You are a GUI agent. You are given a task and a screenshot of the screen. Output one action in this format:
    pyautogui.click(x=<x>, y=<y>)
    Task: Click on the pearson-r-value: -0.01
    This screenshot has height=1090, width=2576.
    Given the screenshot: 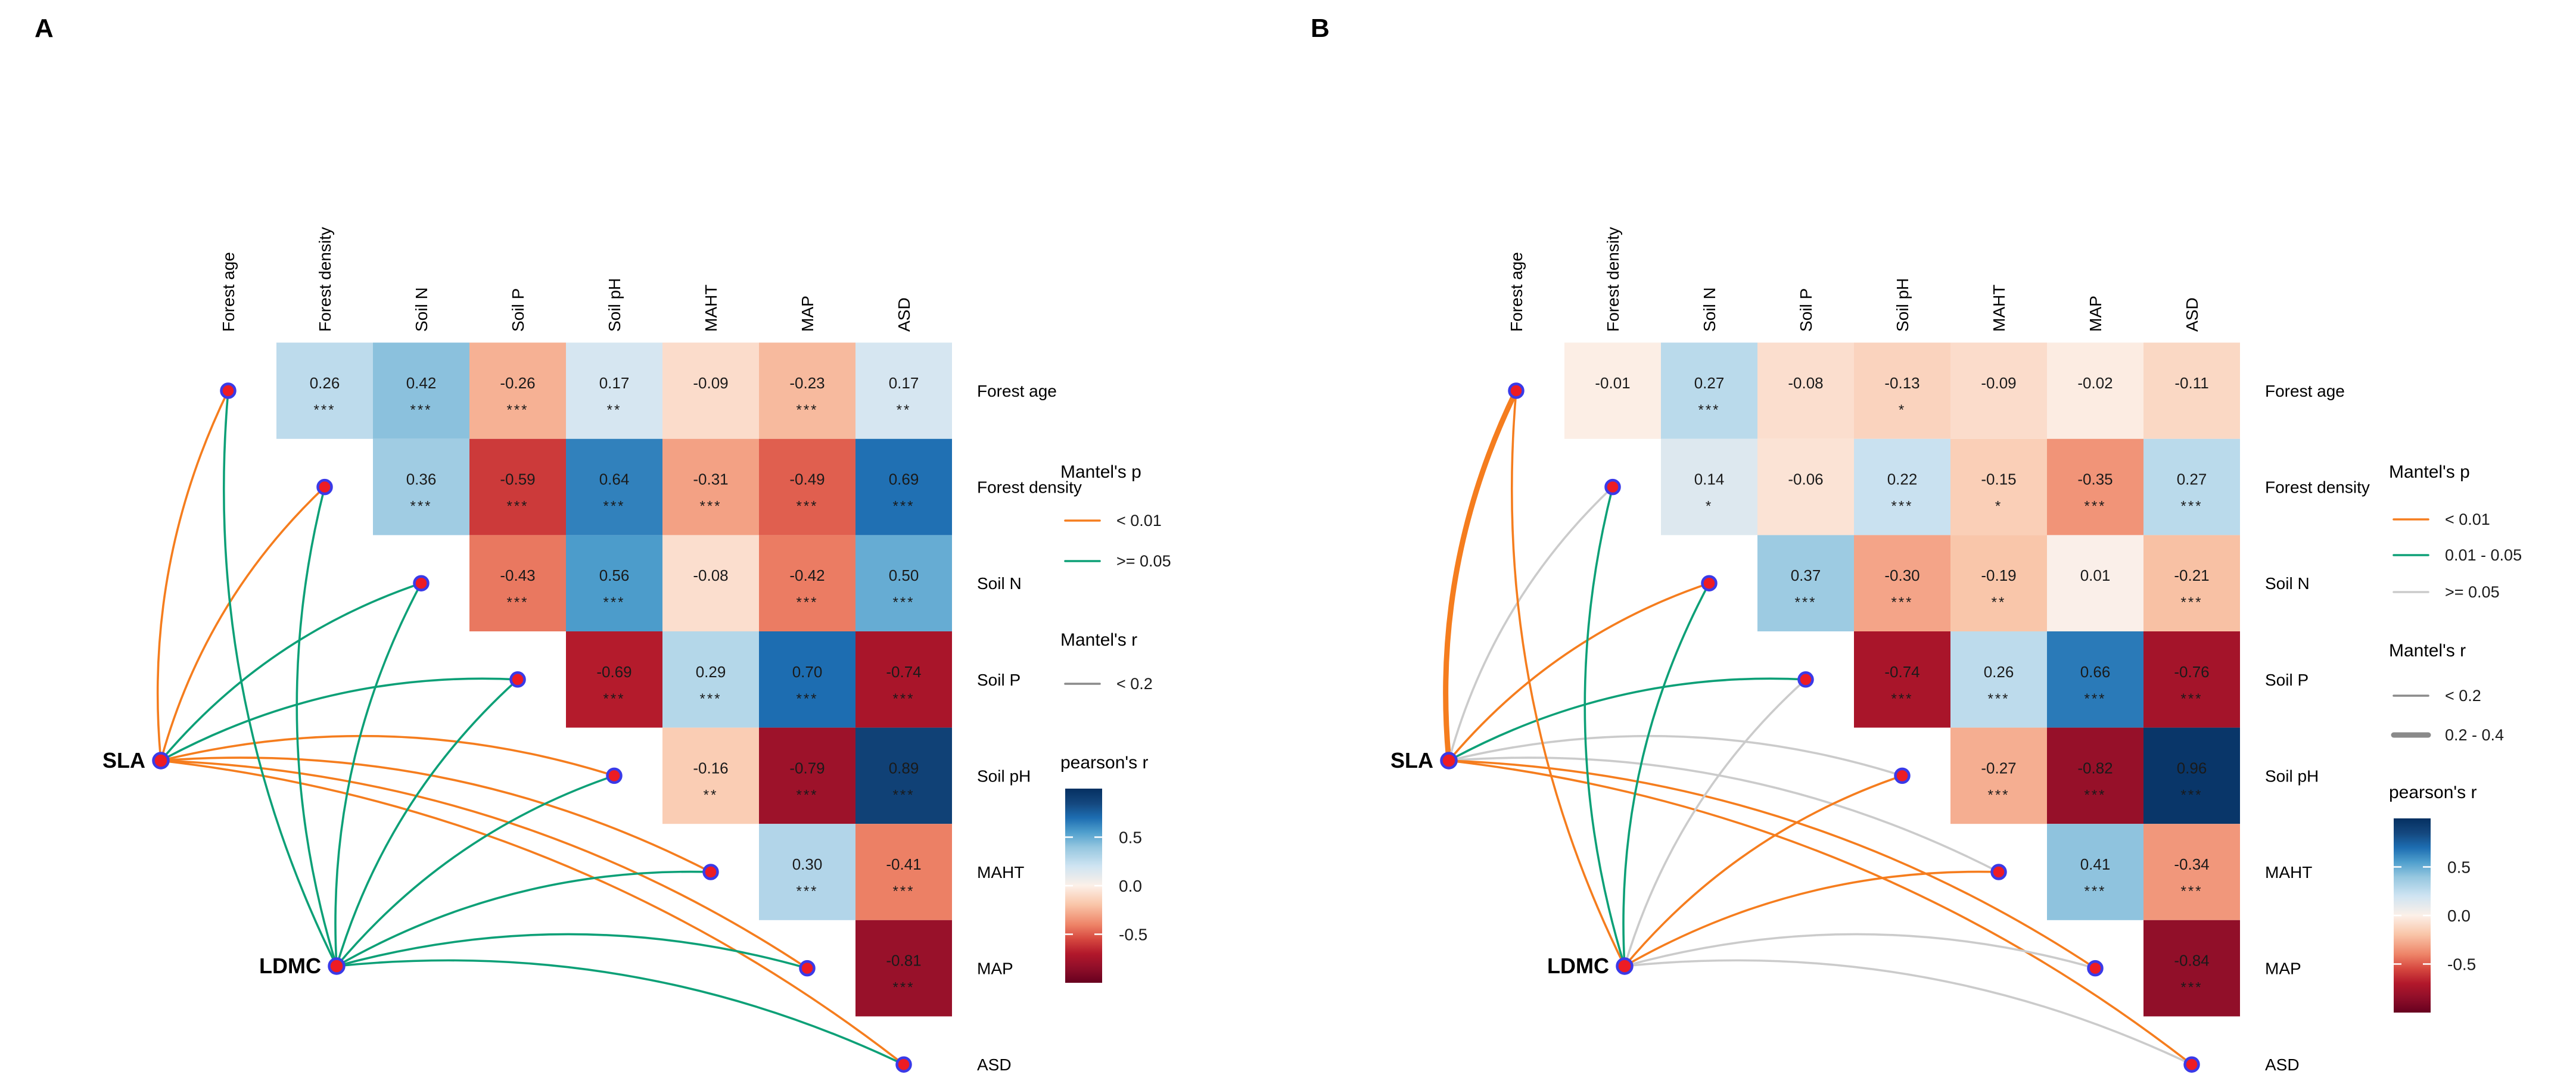 What is the action you would take?
    pyautogui.click(x=1612, y=383)
    